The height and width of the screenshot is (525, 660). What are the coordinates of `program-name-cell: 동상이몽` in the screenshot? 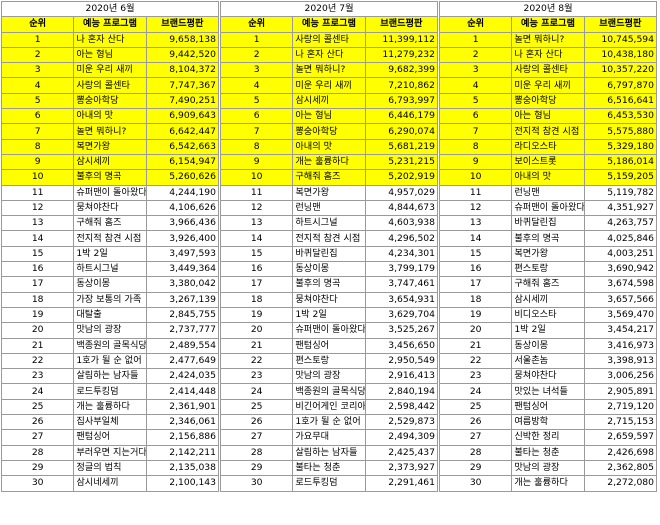 It's located at (110, 284).